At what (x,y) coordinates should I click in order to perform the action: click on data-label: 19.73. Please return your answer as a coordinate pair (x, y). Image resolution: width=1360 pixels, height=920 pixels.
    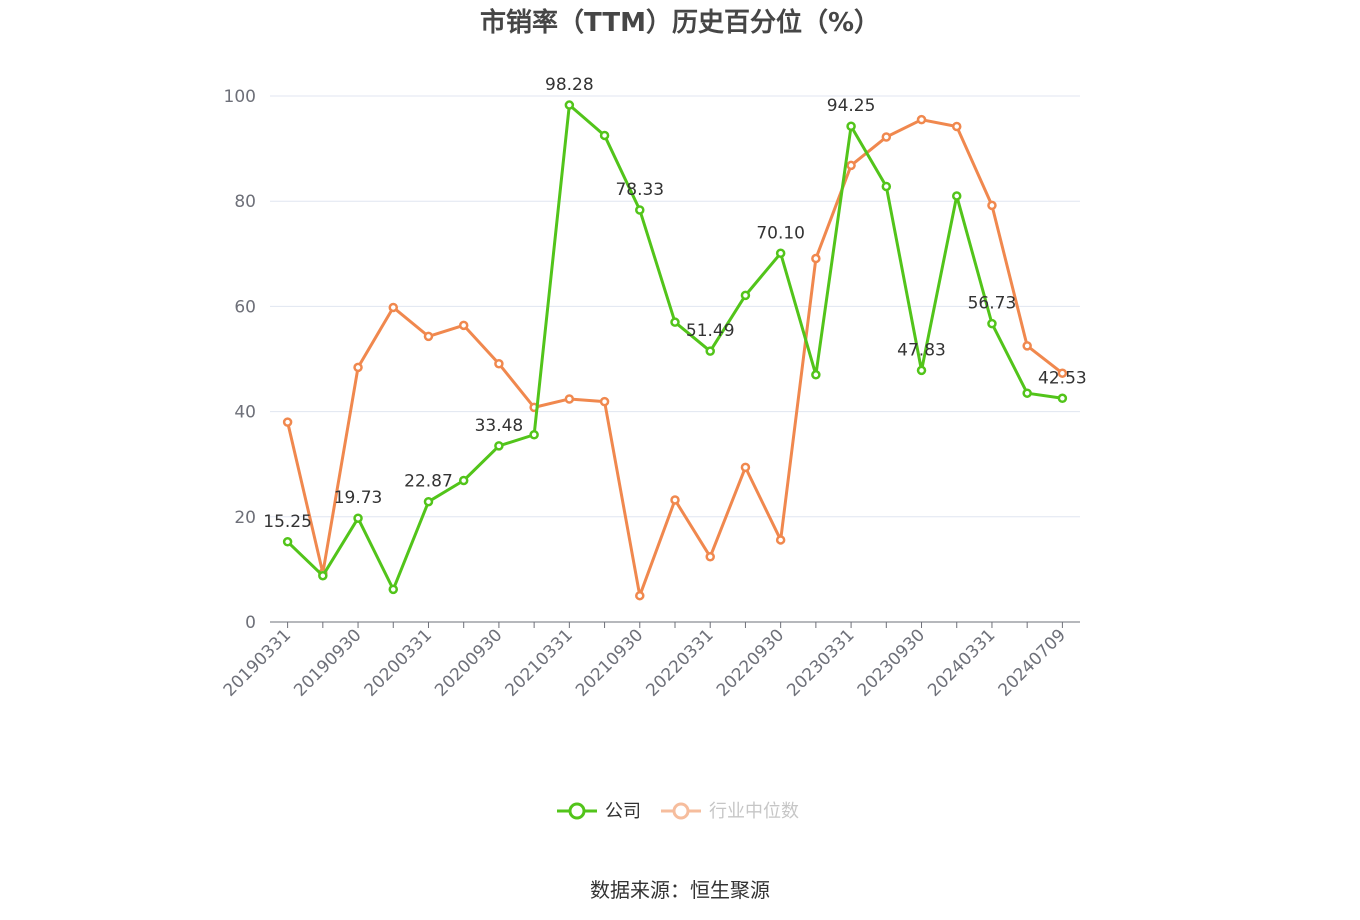
    Looking at the image, I should click on (358, 498).